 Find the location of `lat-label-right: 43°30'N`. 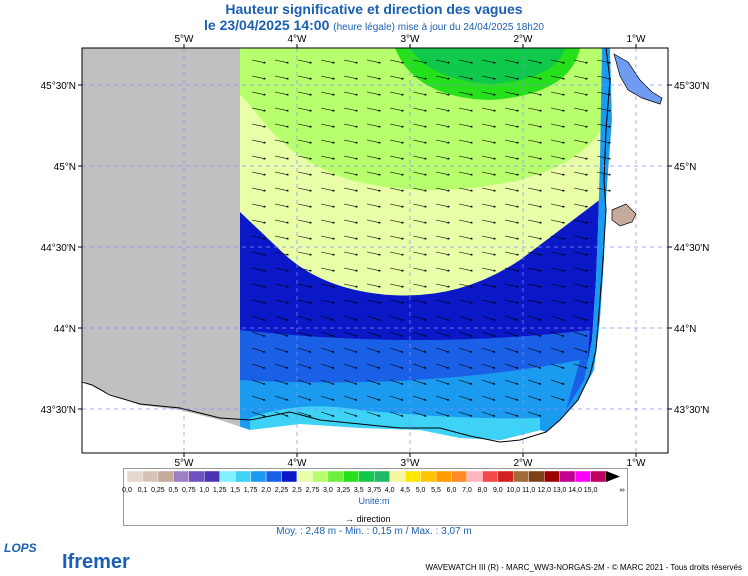

lat-label-right: 43°30'N is located at coordinates (691, 410).